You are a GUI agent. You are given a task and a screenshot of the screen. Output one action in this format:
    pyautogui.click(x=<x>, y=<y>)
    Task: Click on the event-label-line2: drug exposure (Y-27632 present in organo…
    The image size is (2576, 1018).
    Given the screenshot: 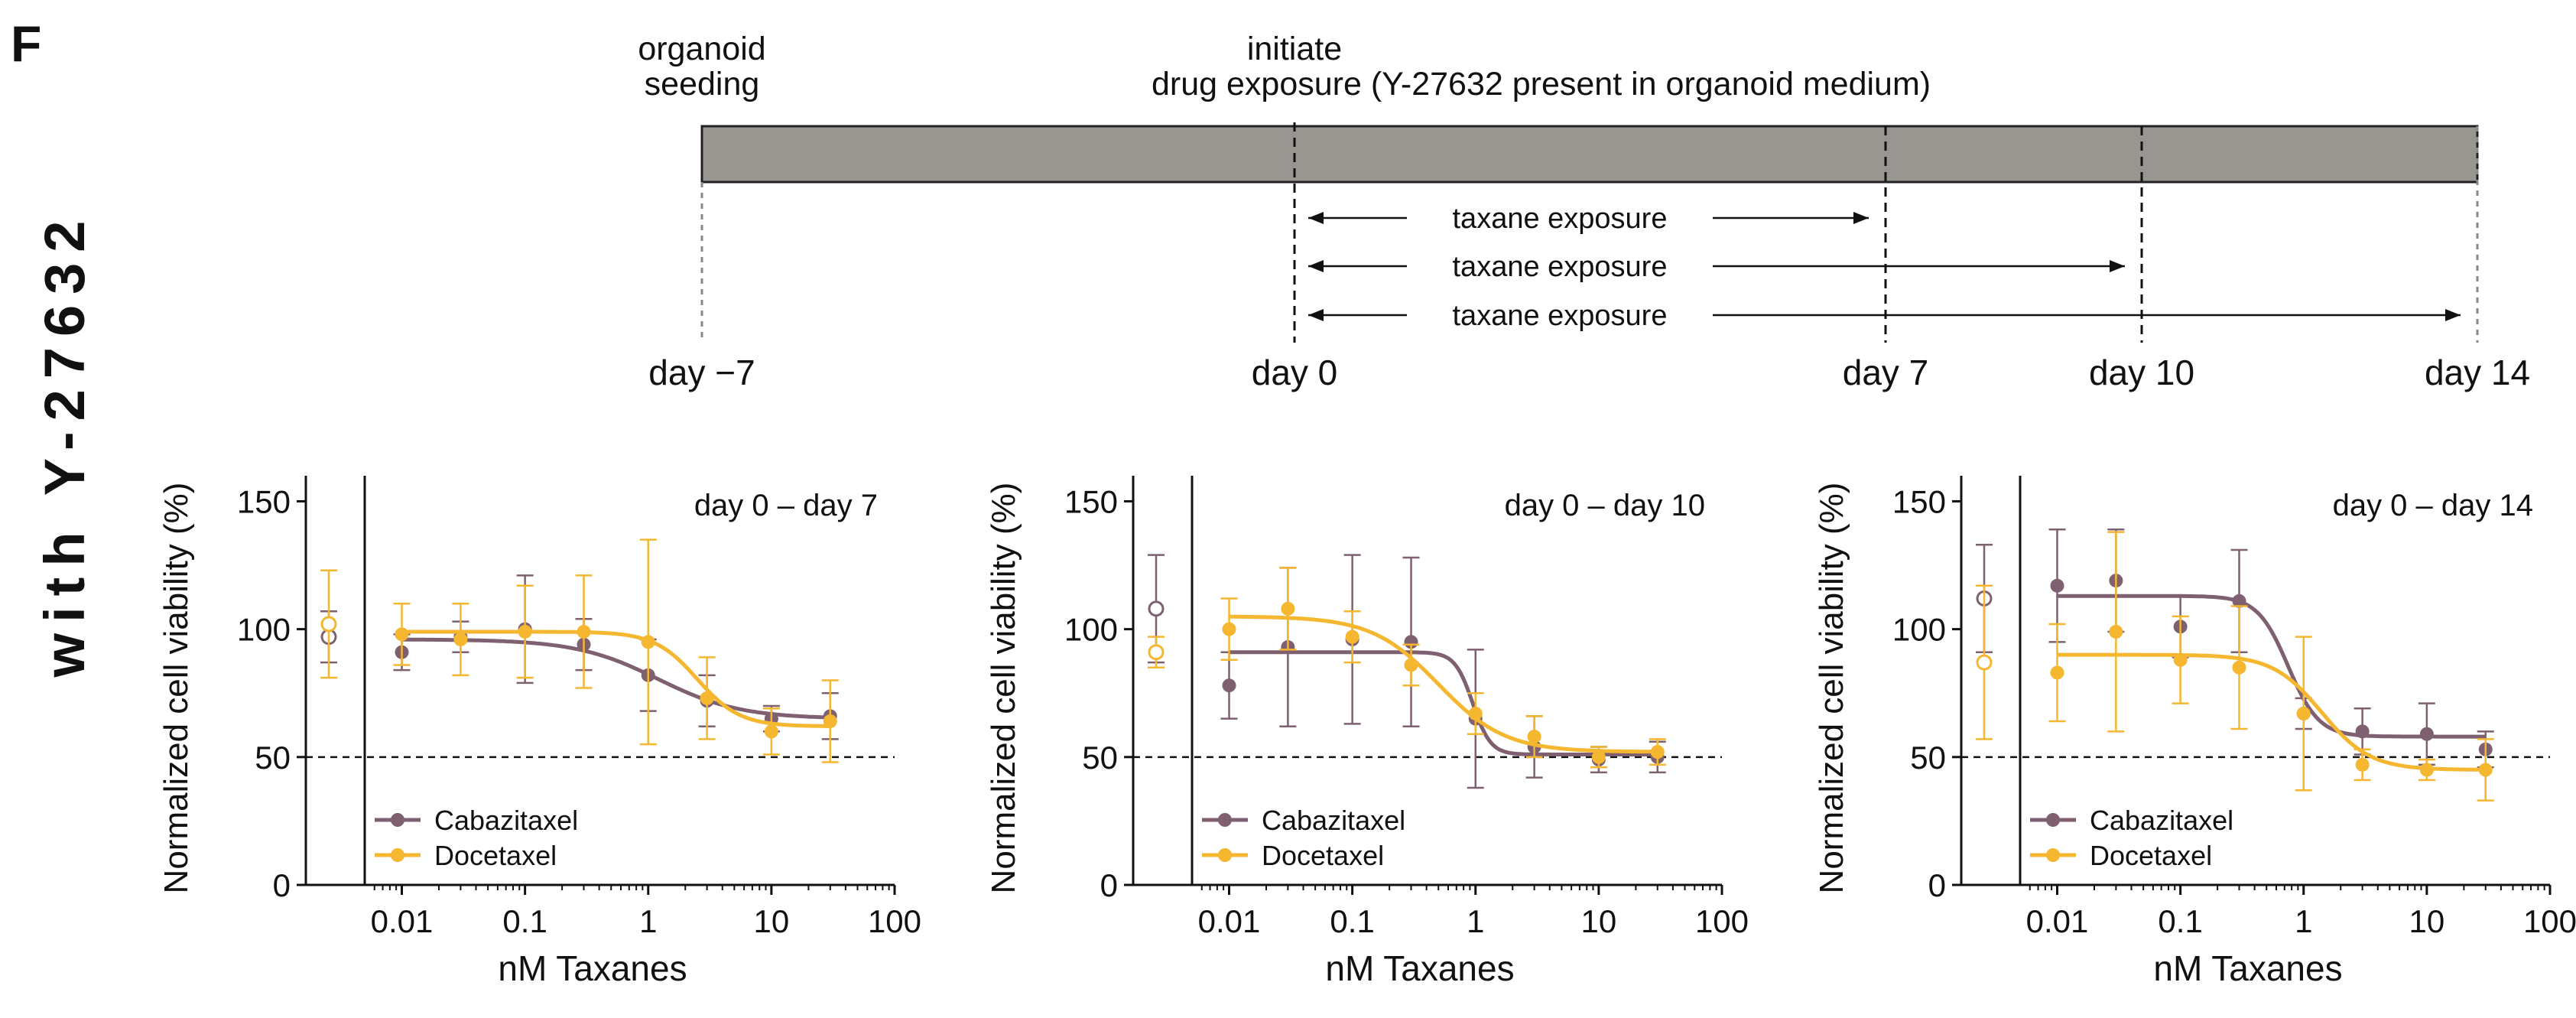 What is the action you would take?
    pyautogui.click(x=1542, y=84)
    